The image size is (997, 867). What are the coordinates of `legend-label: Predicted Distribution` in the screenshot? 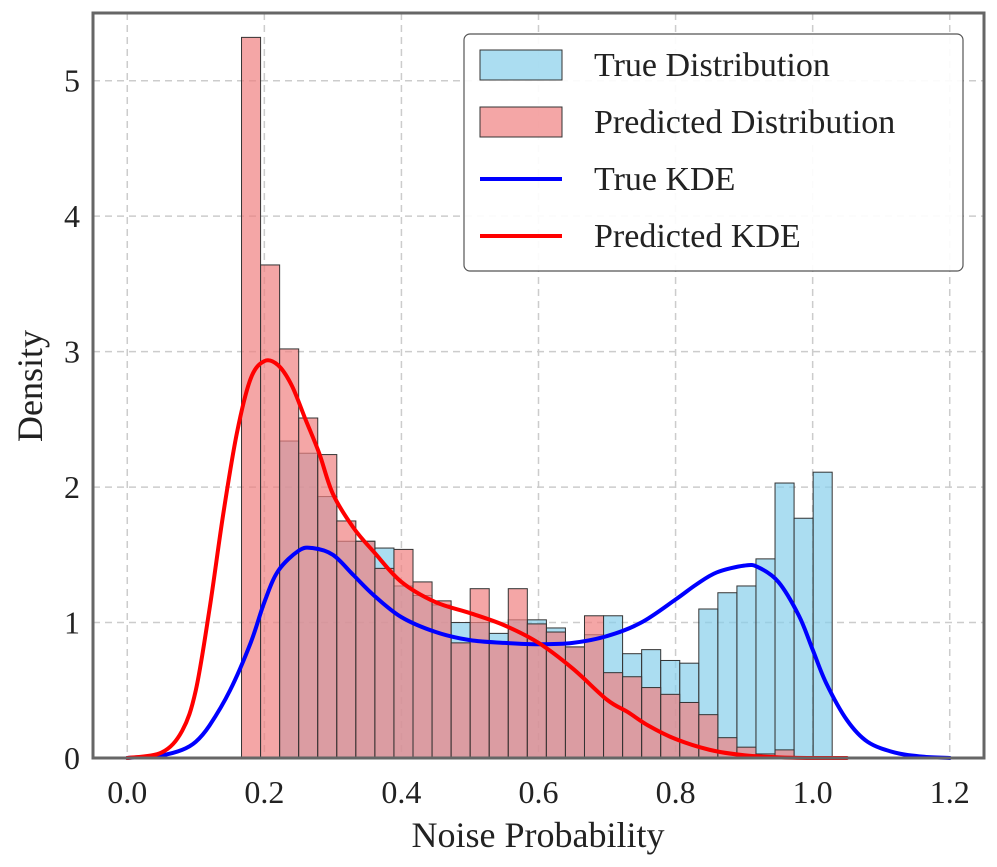 It's located at (744, 122).